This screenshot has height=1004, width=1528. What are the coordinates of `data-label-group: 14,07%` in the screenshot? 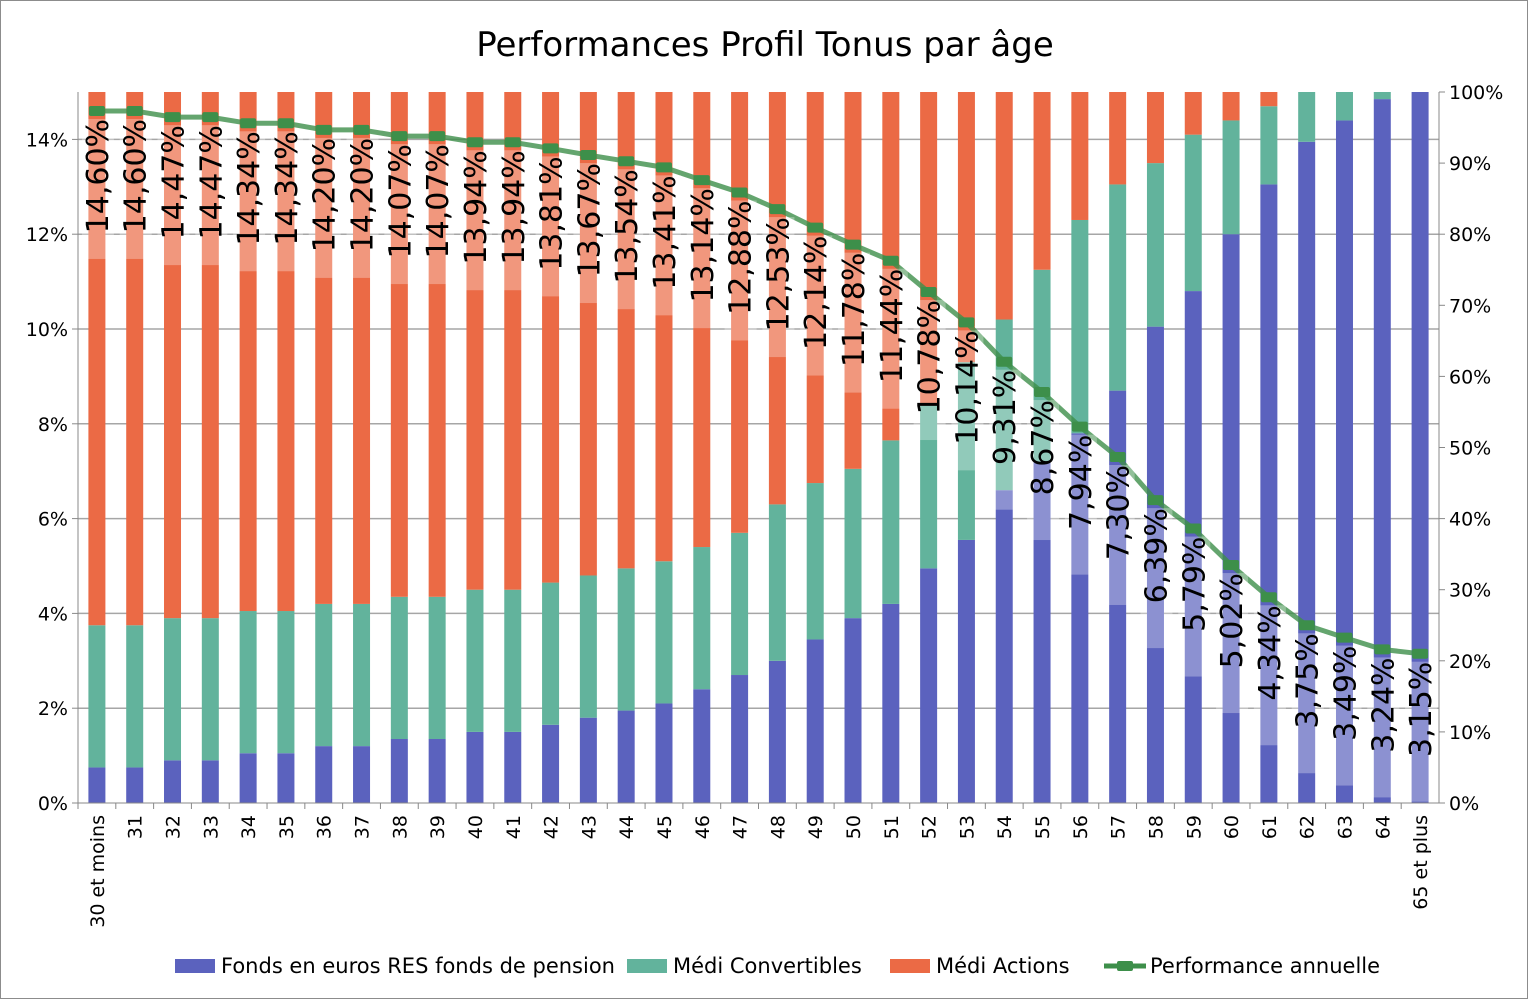 It's located at (438, 214).